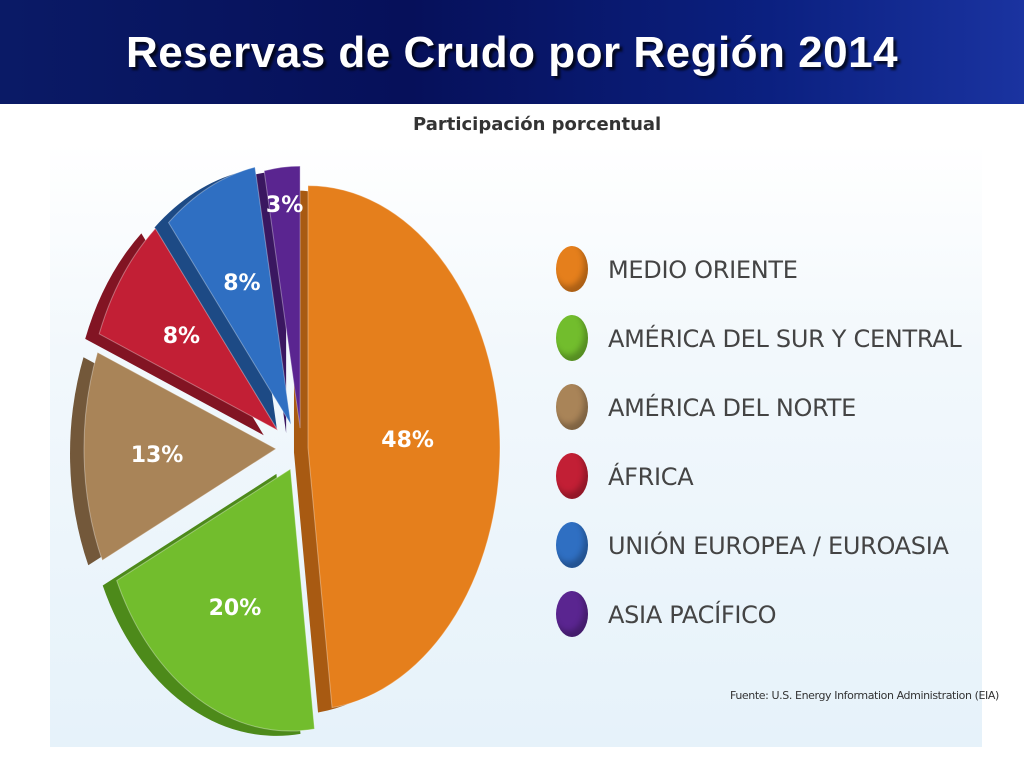 Image resolution: width=1024 pixels, height=768 pixels. I want to click on pie-data-label-5: 3%, so click(284, 205).